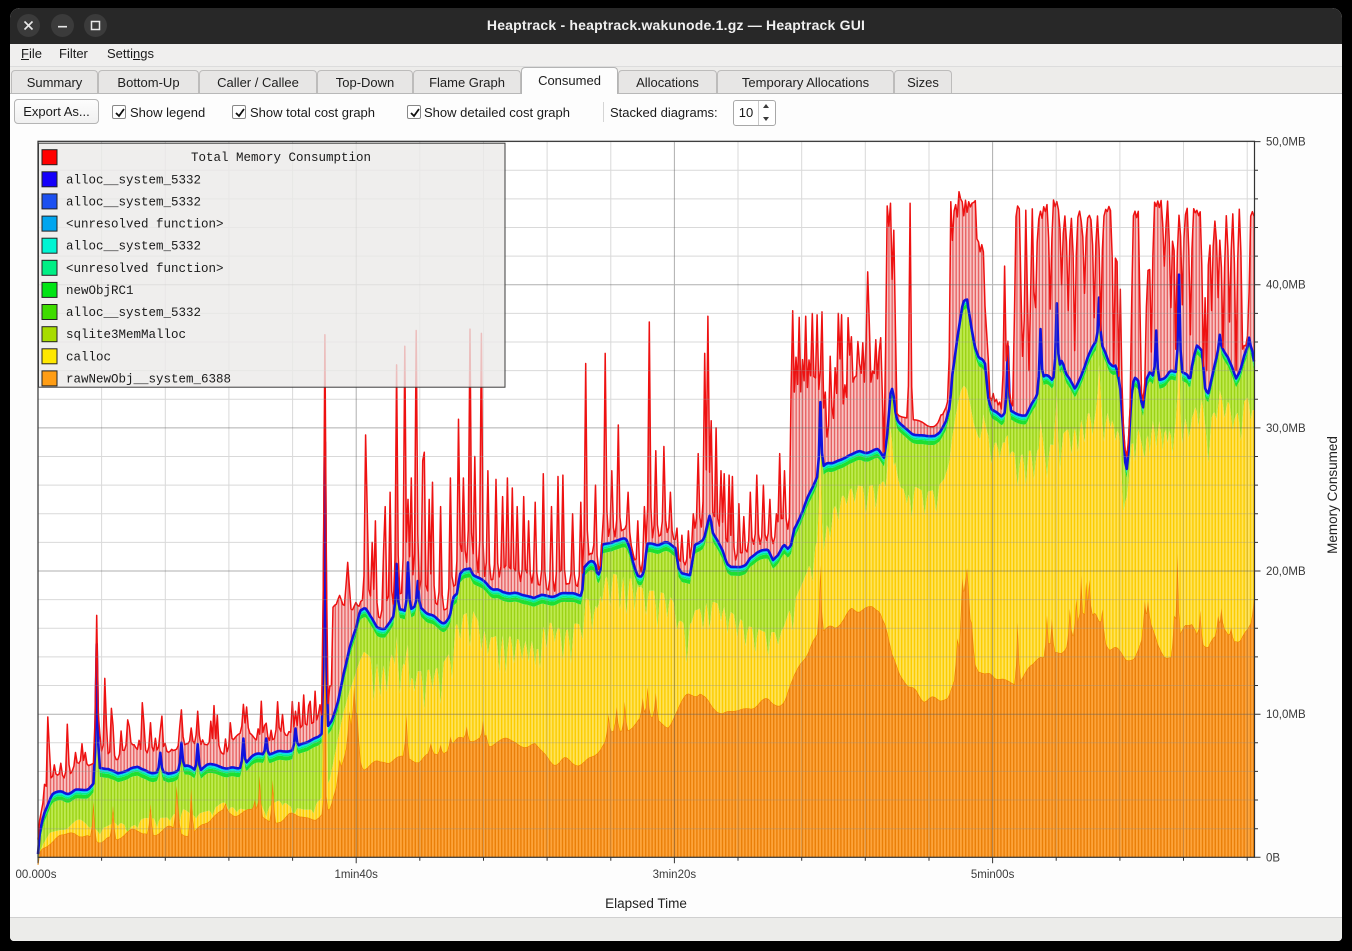  Describe the element at coordinates (675, 875) in the screenshot. I see `svg-text: 3min20s` at that location.